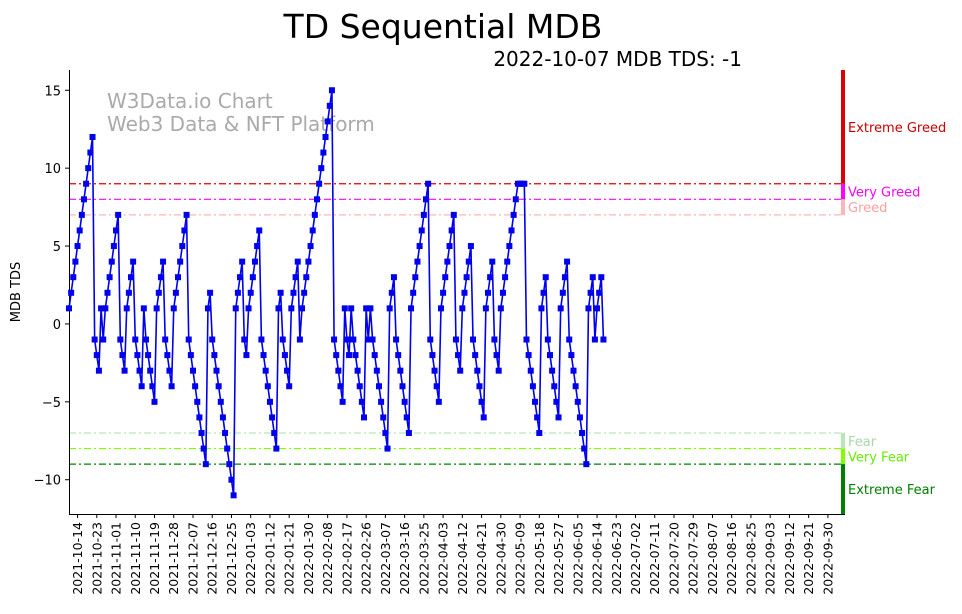  I want to click on band-label-greed: Greed, so click(867, 208).